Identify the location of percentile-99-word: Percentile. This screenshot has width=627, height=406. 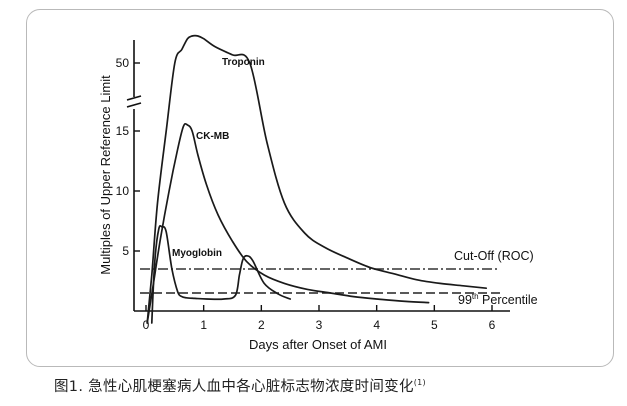
(508, 300).